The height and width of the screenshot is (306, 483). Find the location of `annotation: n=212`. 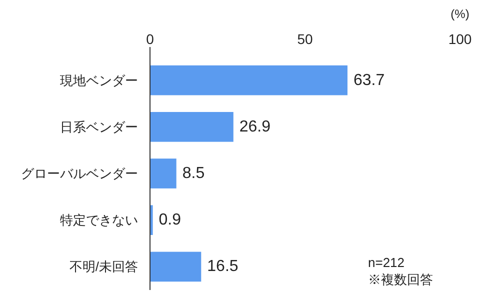

annotation: n=212 is located at coordinates (386, 262).